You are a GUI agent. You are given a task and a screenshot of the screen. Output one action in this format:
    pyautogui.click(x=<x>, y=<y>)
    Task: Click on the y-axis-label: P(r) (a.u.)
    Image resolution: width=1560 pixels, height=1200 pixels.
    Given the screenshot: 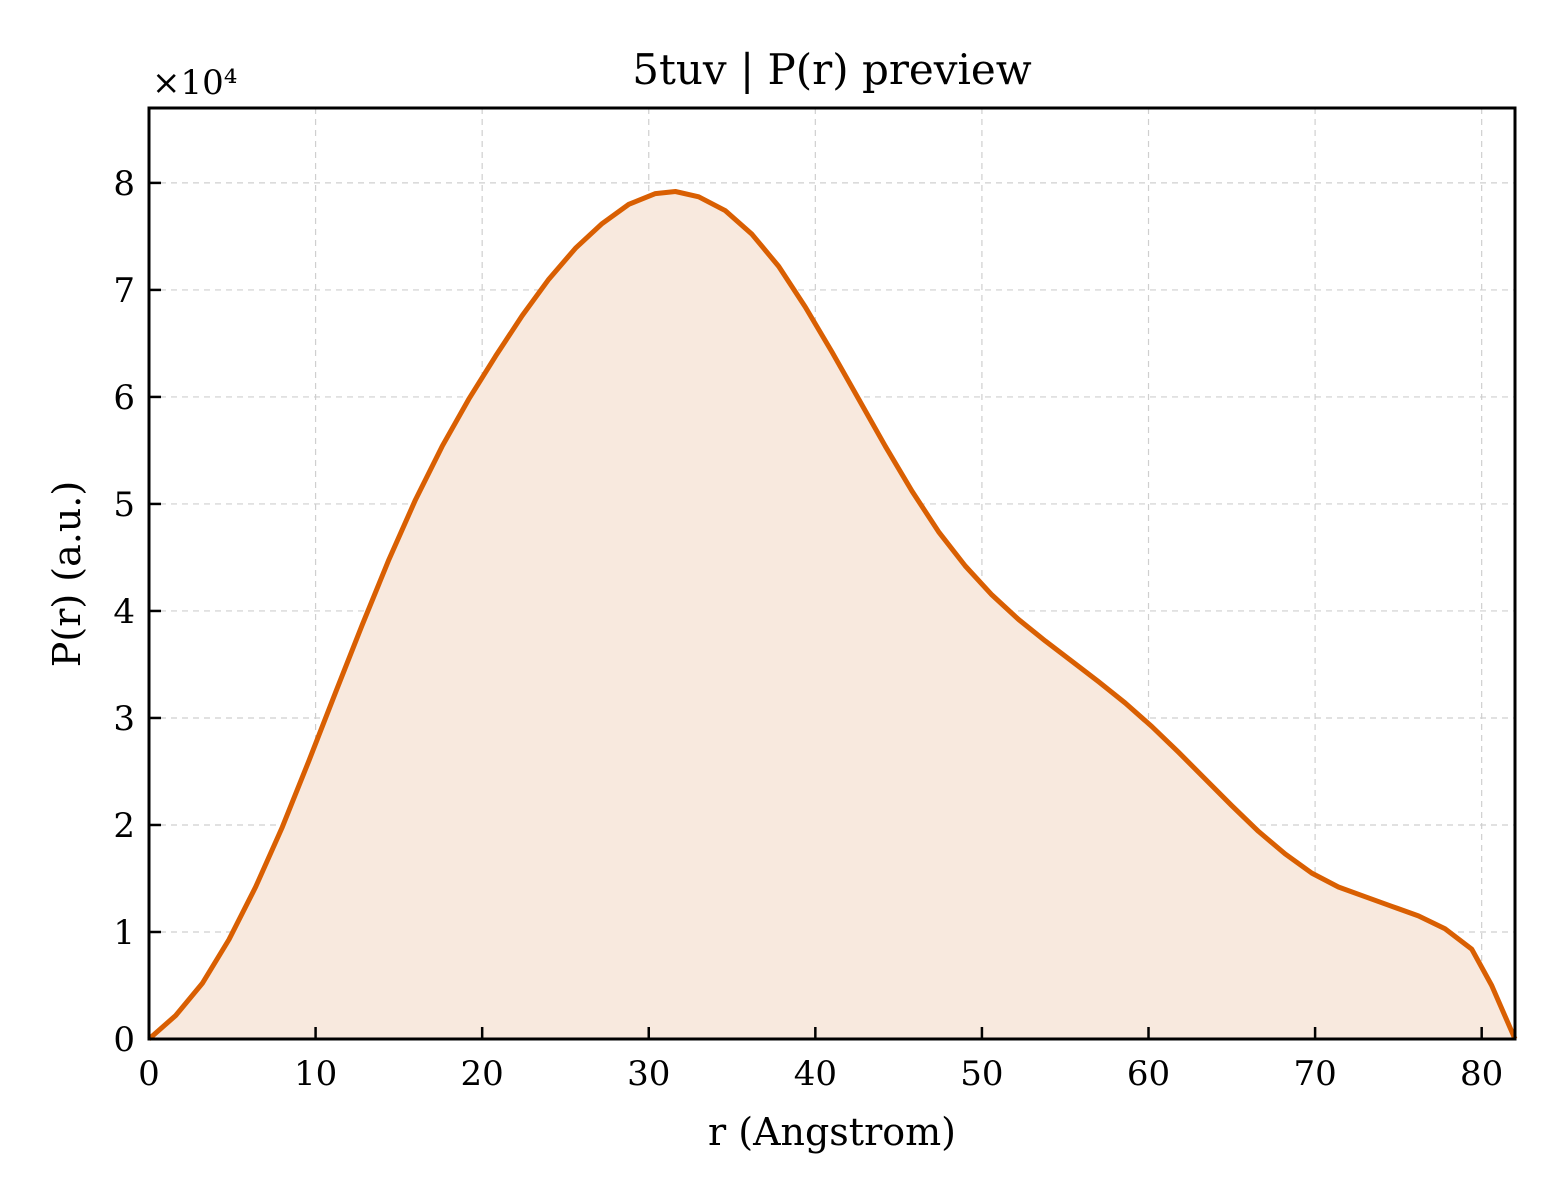 What is the action you would take?
    pyautogui.click(x=67, y=574)
    